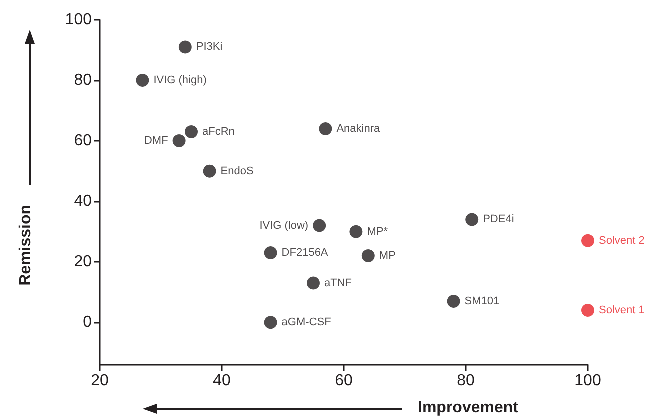  What do you see at coordinates (100, 381) in the screenshot?
I see `x-tick-label: 20` at bounding box center [100, 381].